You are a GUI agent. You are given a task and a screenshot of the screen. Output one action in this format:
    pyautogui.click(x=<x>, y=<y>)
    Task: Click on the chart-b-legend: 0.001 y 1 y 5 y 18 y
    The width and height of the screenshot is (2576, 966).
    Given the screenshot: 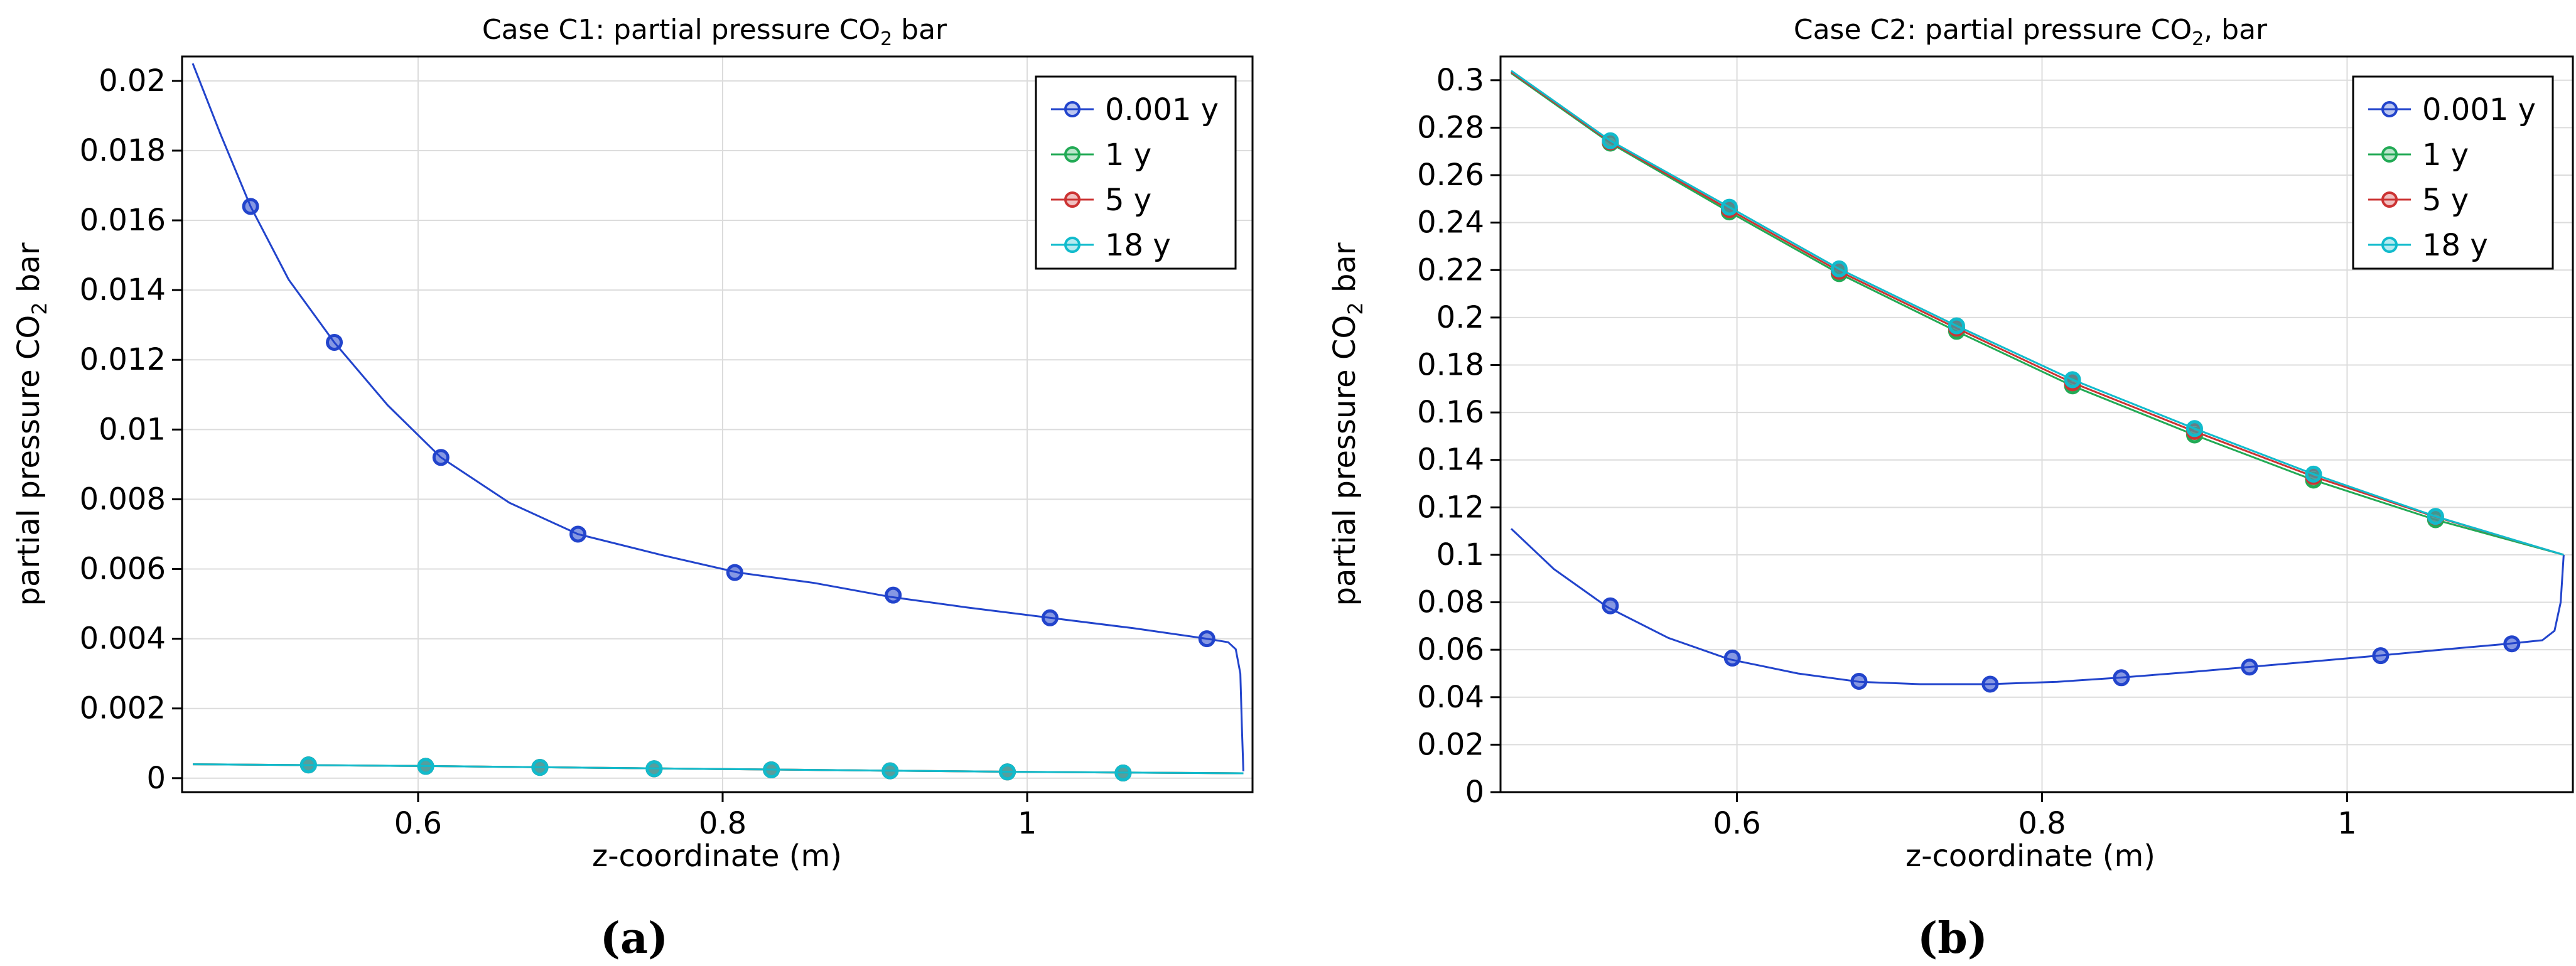 What is the action you would take?
    pyautogui.click(x=2453, y=172)
    